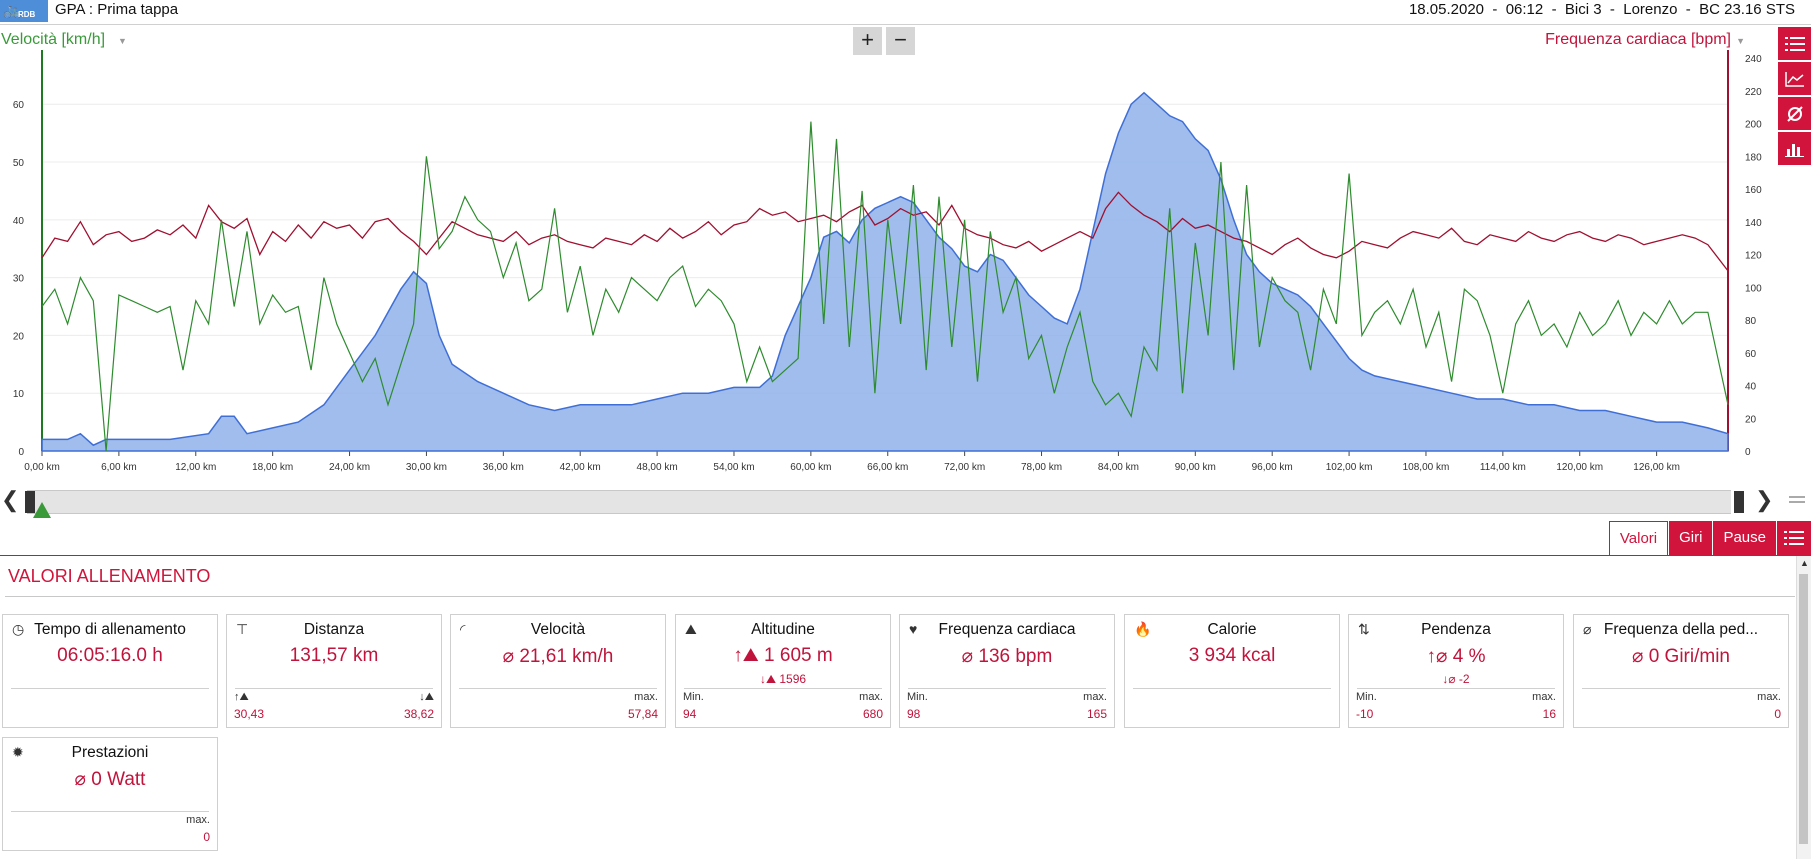 The width and height of the screenshot is (1811, 859). What do you see at coordinates (642, 714) in the screenshot?
I see `card-max-value: 57,84` at bounding box center [642, 714].